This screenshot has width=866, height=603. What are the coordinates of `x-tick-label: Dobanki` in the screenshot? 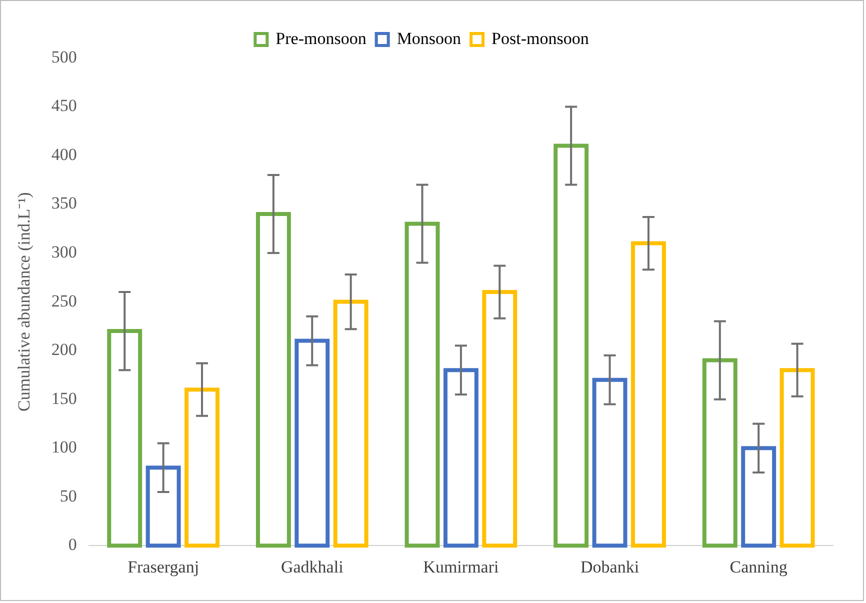 It's located at (610, 566).